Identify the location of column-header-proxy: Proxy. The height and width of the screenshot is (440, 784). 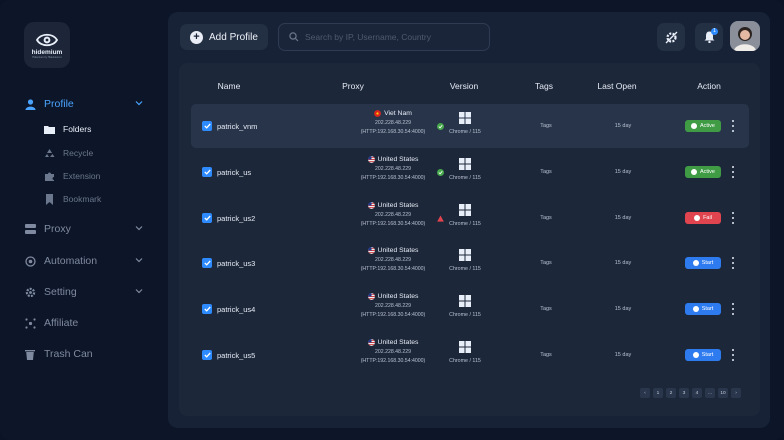
(353, 86).